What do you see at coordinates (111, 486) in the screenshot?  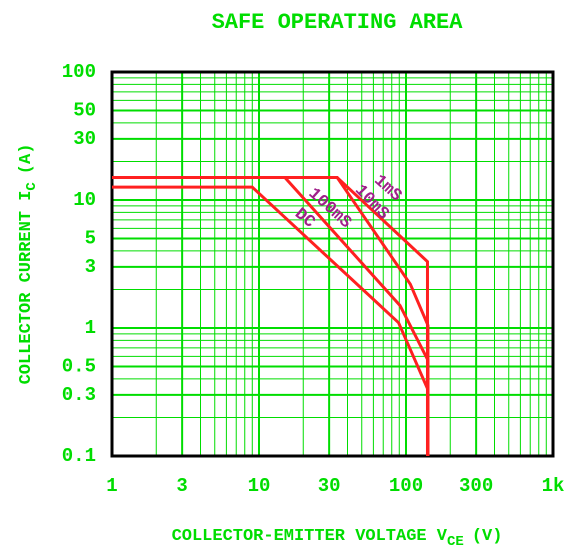 I see `x-tick-label: 1` at bounding box center [111, 486].